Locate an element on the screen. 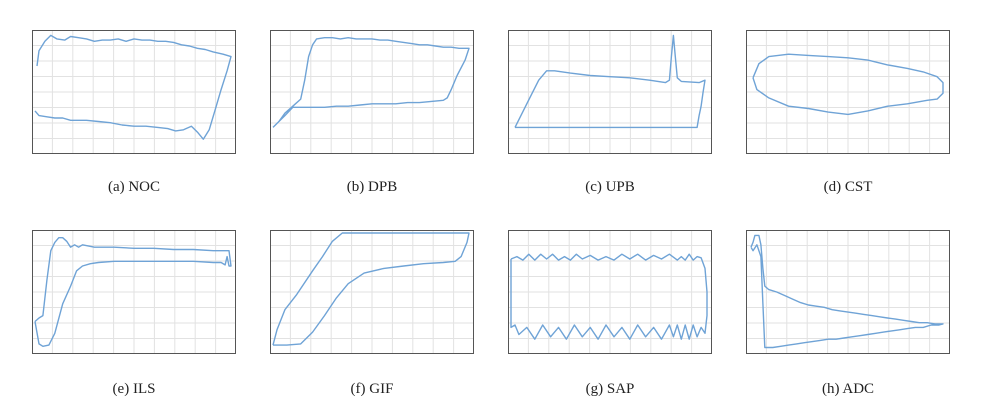 This screenshot has height=418, width=1000. chart-caption: (d) CST is located at coordinates (848, 187).